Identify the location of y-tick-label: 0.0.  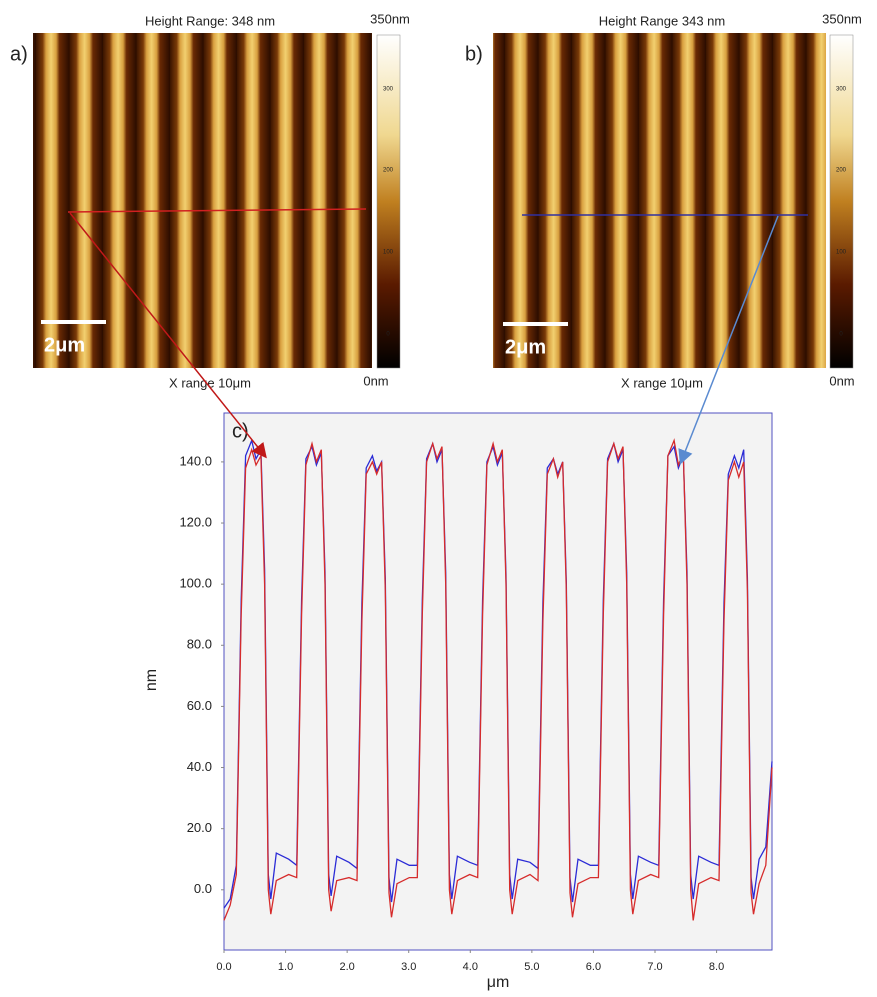
(203, 888).